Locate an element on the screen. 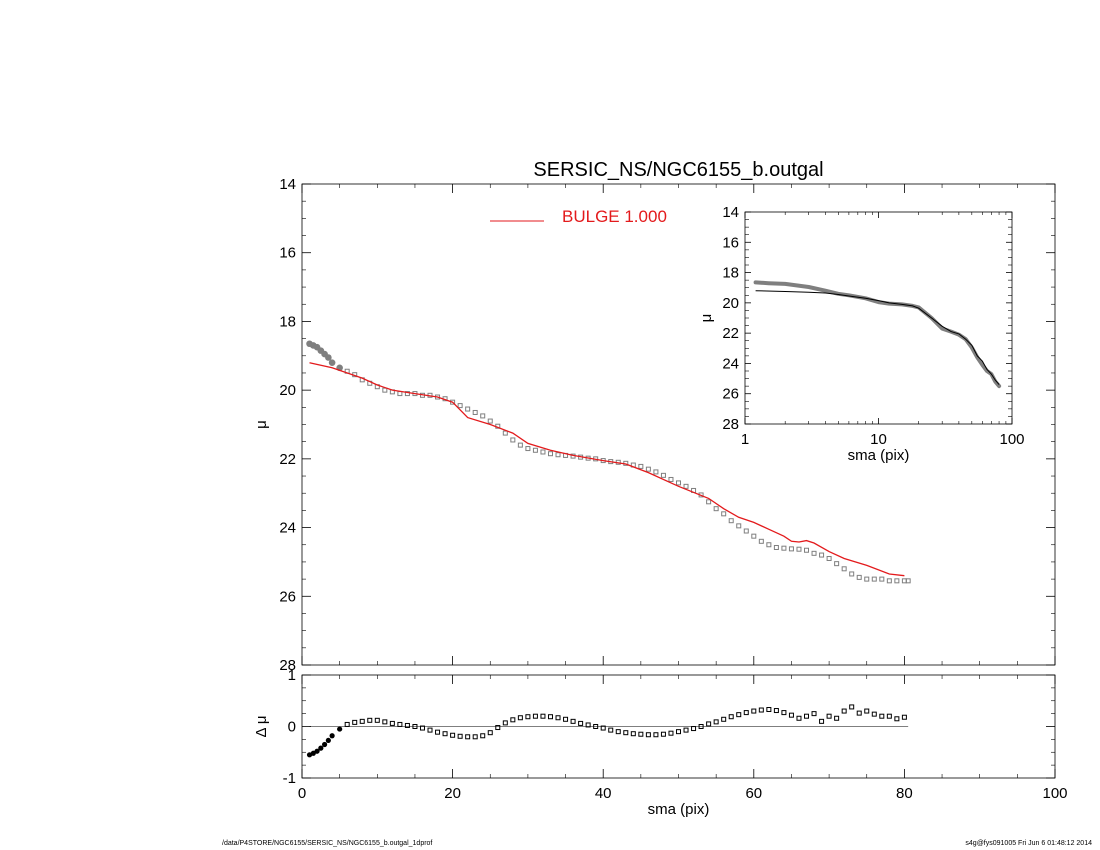 The height and width of the screenshot is (850, 1100). y-tick-label: 0 is located at coordinates (292, 727).